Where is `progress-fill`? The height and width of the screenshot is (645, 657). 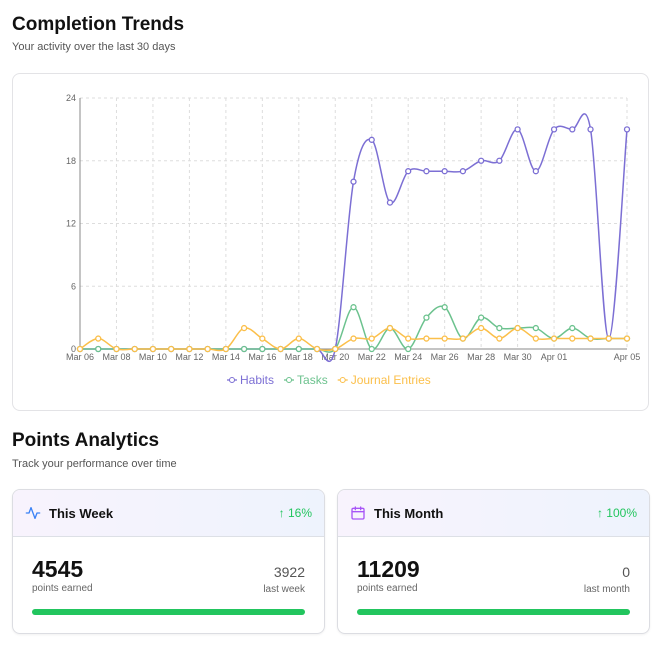 progress-fill is located at coordinates (168, 612).